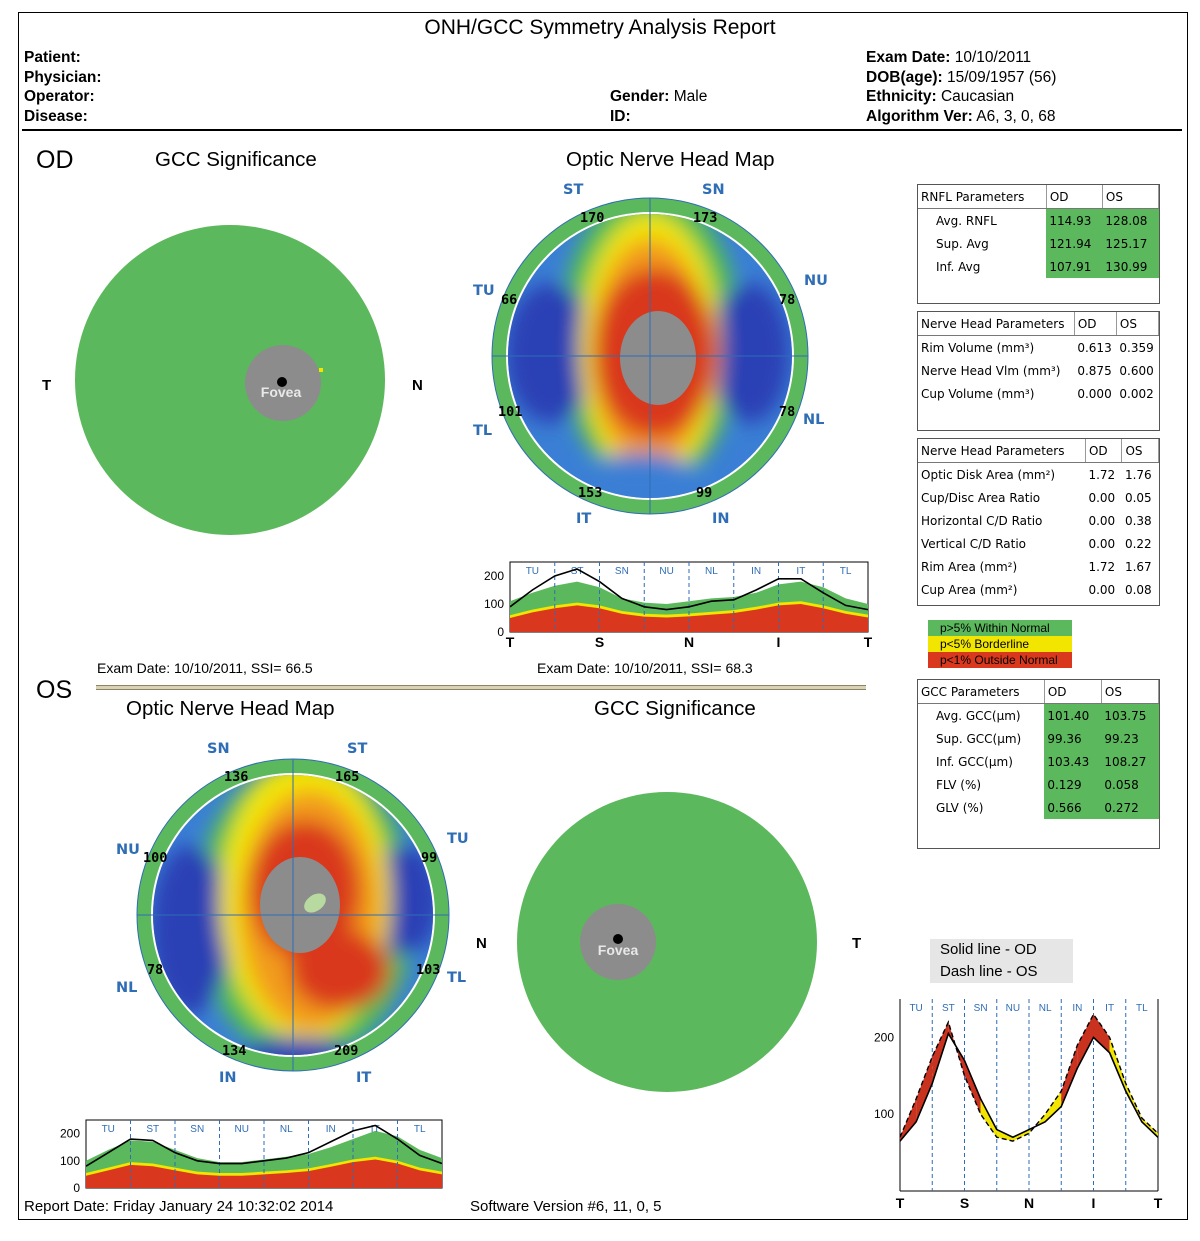 This screenshot has height=1241, width=1200. Describe the element at coordinates (1136, 347) in the screenshot. I see `table-cell-os: 0.359` at that location.